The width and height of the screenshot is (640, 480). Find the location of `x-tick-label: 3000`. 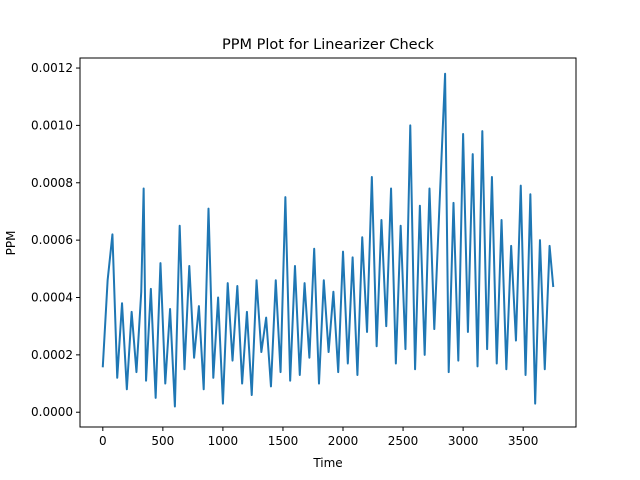

x-tick-label: 3000 is located at coordinates (463, 441).